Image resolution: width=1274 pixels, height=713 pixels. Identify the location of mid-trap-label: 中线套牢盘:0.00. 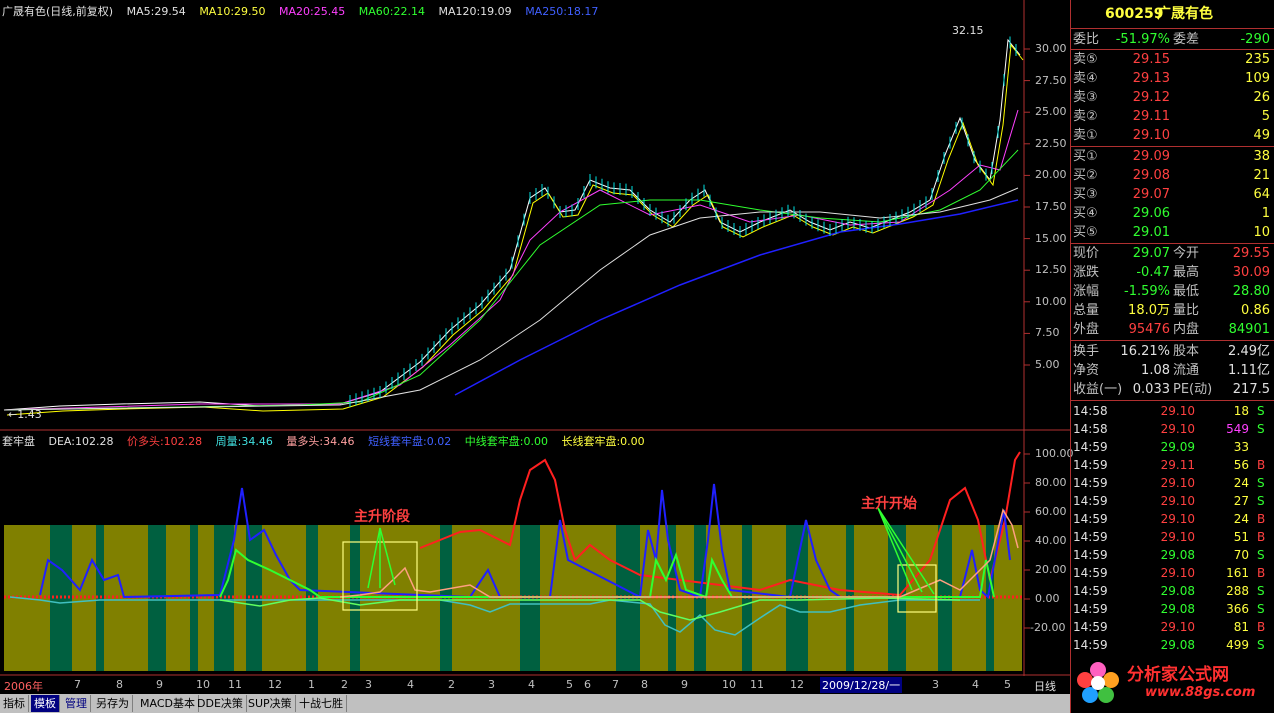
(506, 441).